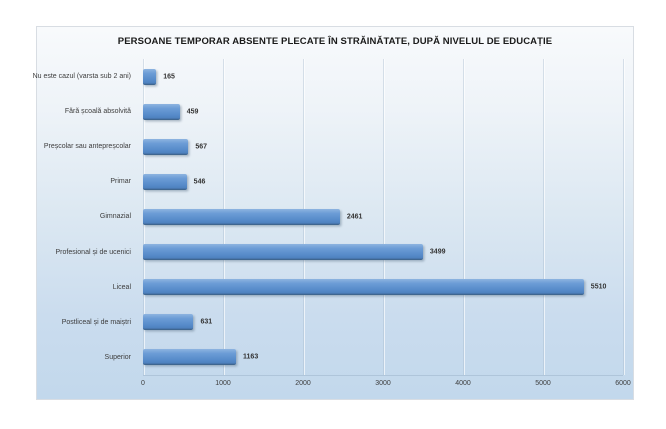 The image size is (666, 429). Describe the element at coordinates (96, 322) in the screenshot. I see `category-label: Postliceal și de maiștri` at that location.